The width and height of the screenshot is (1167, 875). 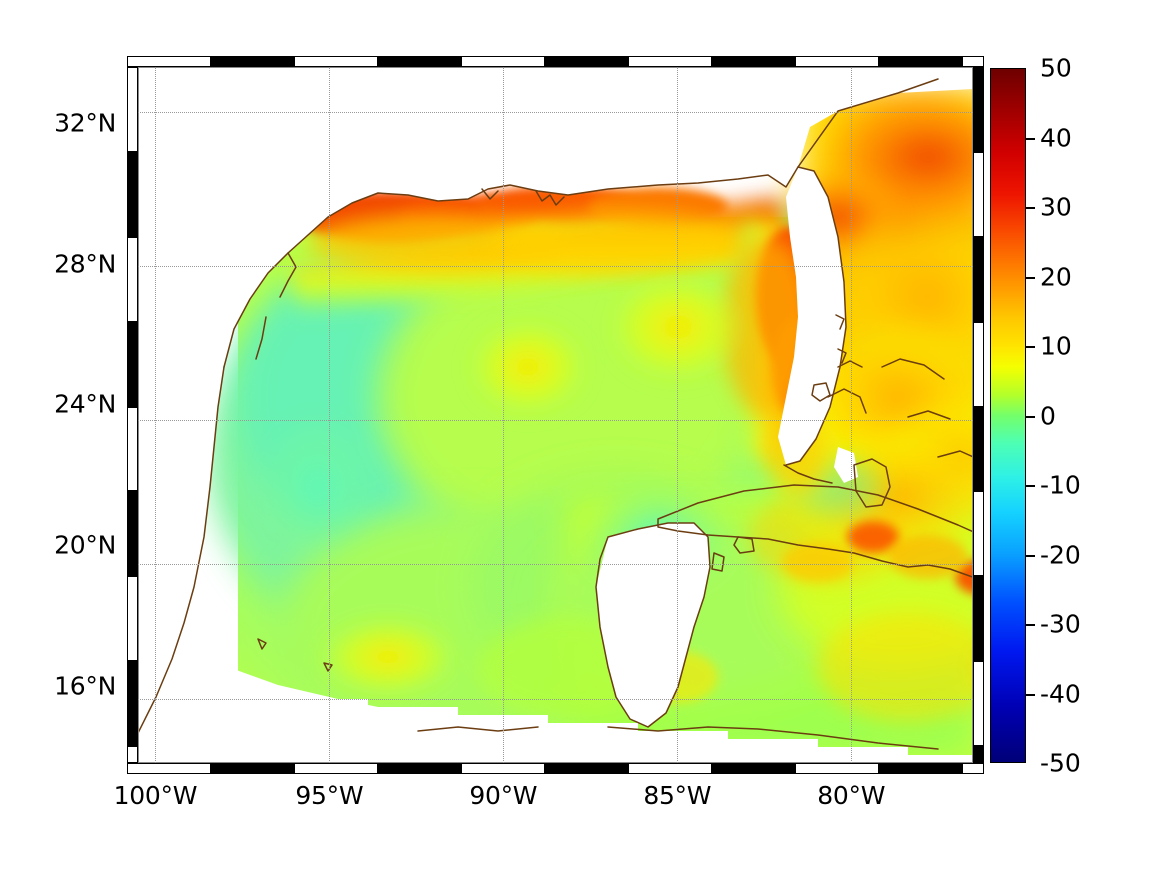 I want to click on colorbar-tick-label-0: 50, so click(x=1056, y=68).